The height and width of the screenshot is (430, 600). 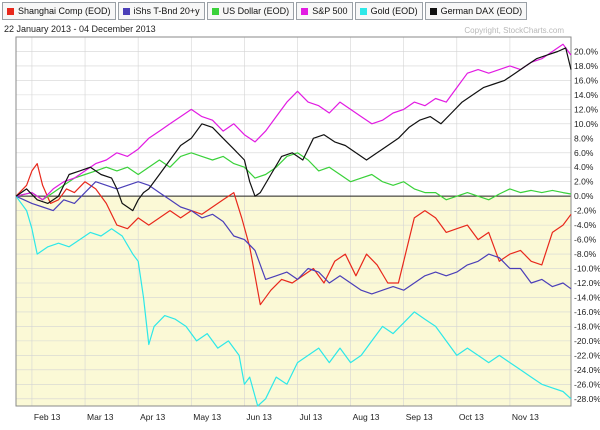 What do you see at coordinates (586, 66) in the screenshot?
I see `y-tick-label: 18.0%` at bounding box center [586, 66].